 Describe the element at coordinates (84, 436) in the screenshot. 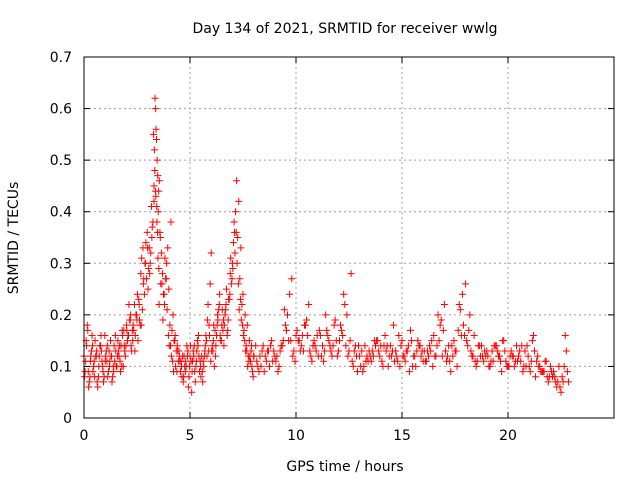

I see `x-tick-label: 0` at that location.